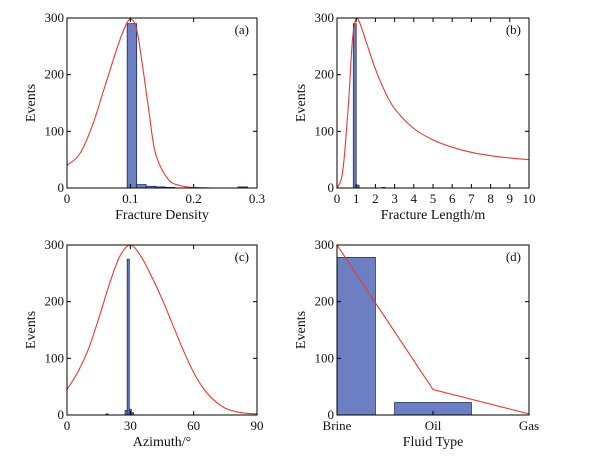 The width and height of the screenshot is (595, 457). What do you see at coordinates (433, 215) in the screenshot?
I see `xlabel-b: Fracture Length/m` at bounding box center [433, 215].